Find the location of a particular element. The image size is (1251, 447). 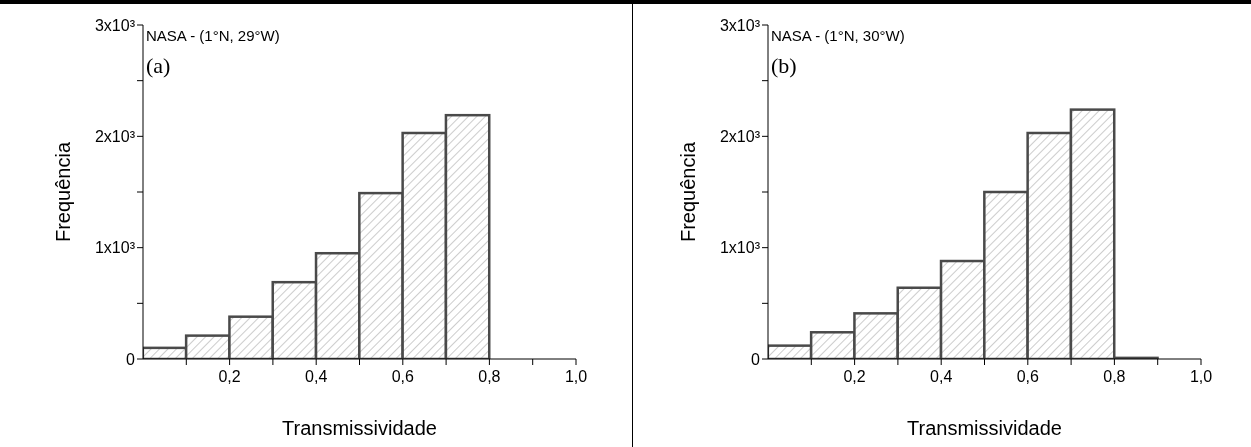

annotation: NASA - (1°N, 30°W) is located at coordinates (838, 35).